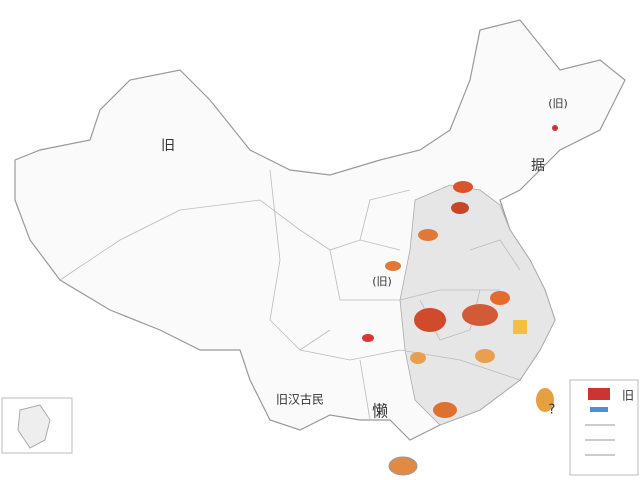 The height and width of the screenshot is (480, 640). I want to click on legend: 旧, so click(604, 427).